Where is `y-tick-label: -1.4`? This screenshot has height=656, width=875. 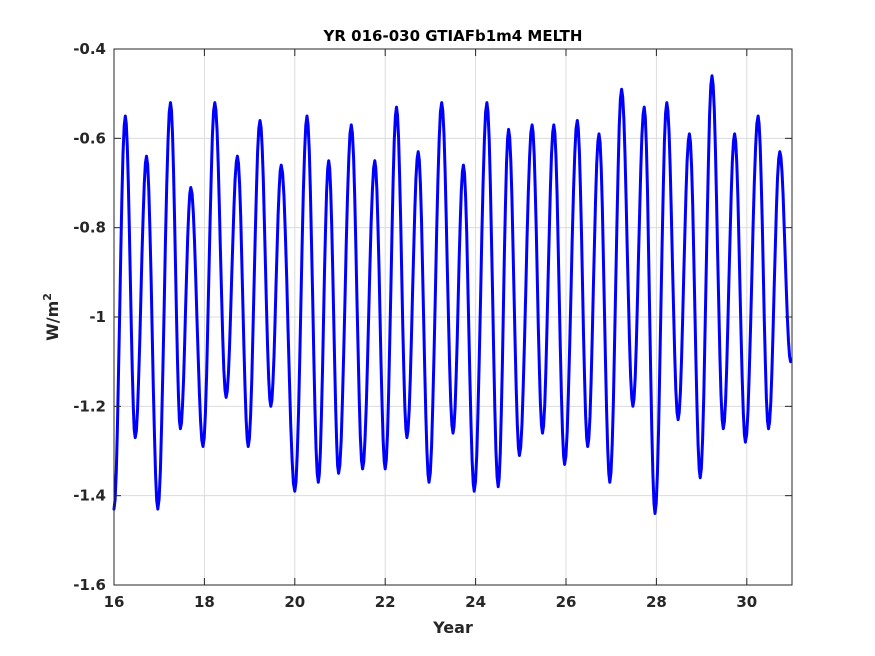 y-tick-label: -1.4 is located at coordinates (89, 496).